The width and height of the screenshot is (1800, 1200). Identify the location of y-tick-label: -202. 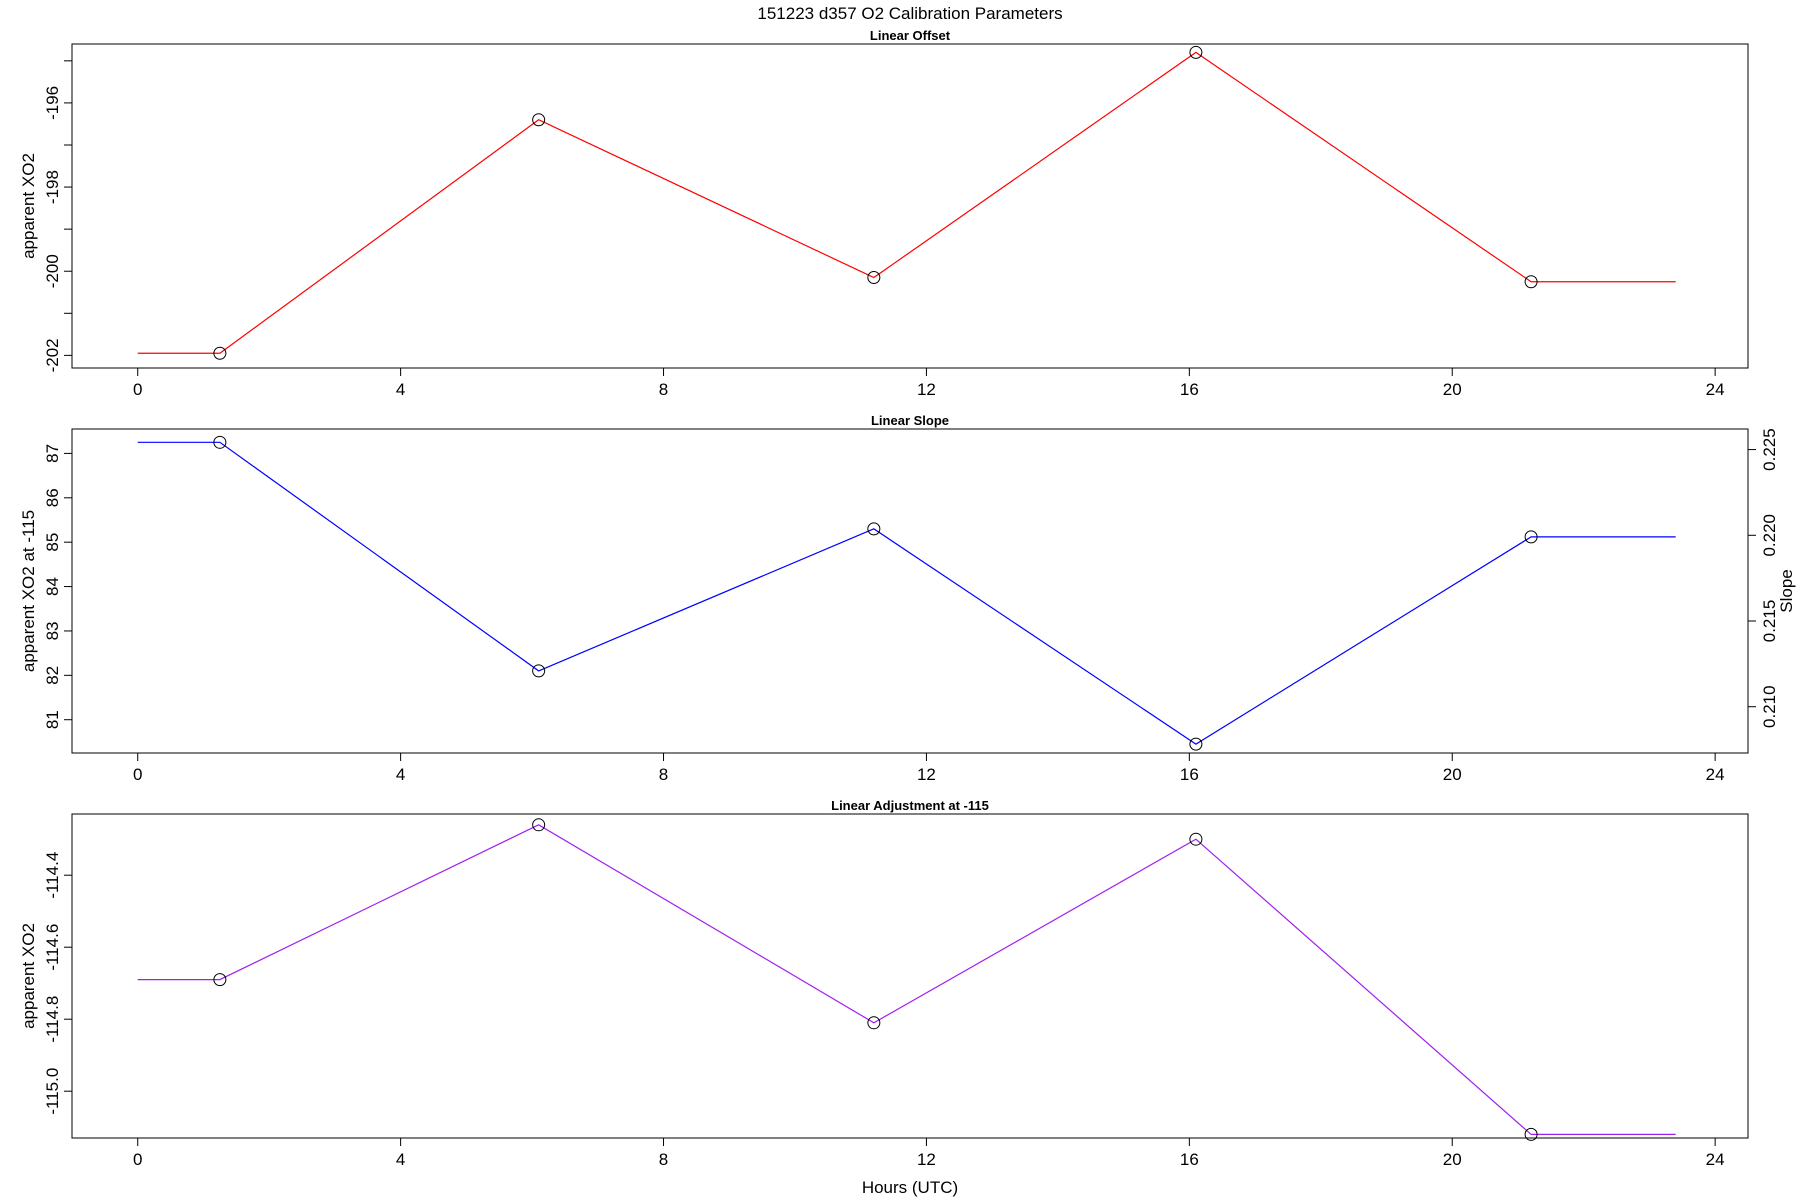
(52, 355).